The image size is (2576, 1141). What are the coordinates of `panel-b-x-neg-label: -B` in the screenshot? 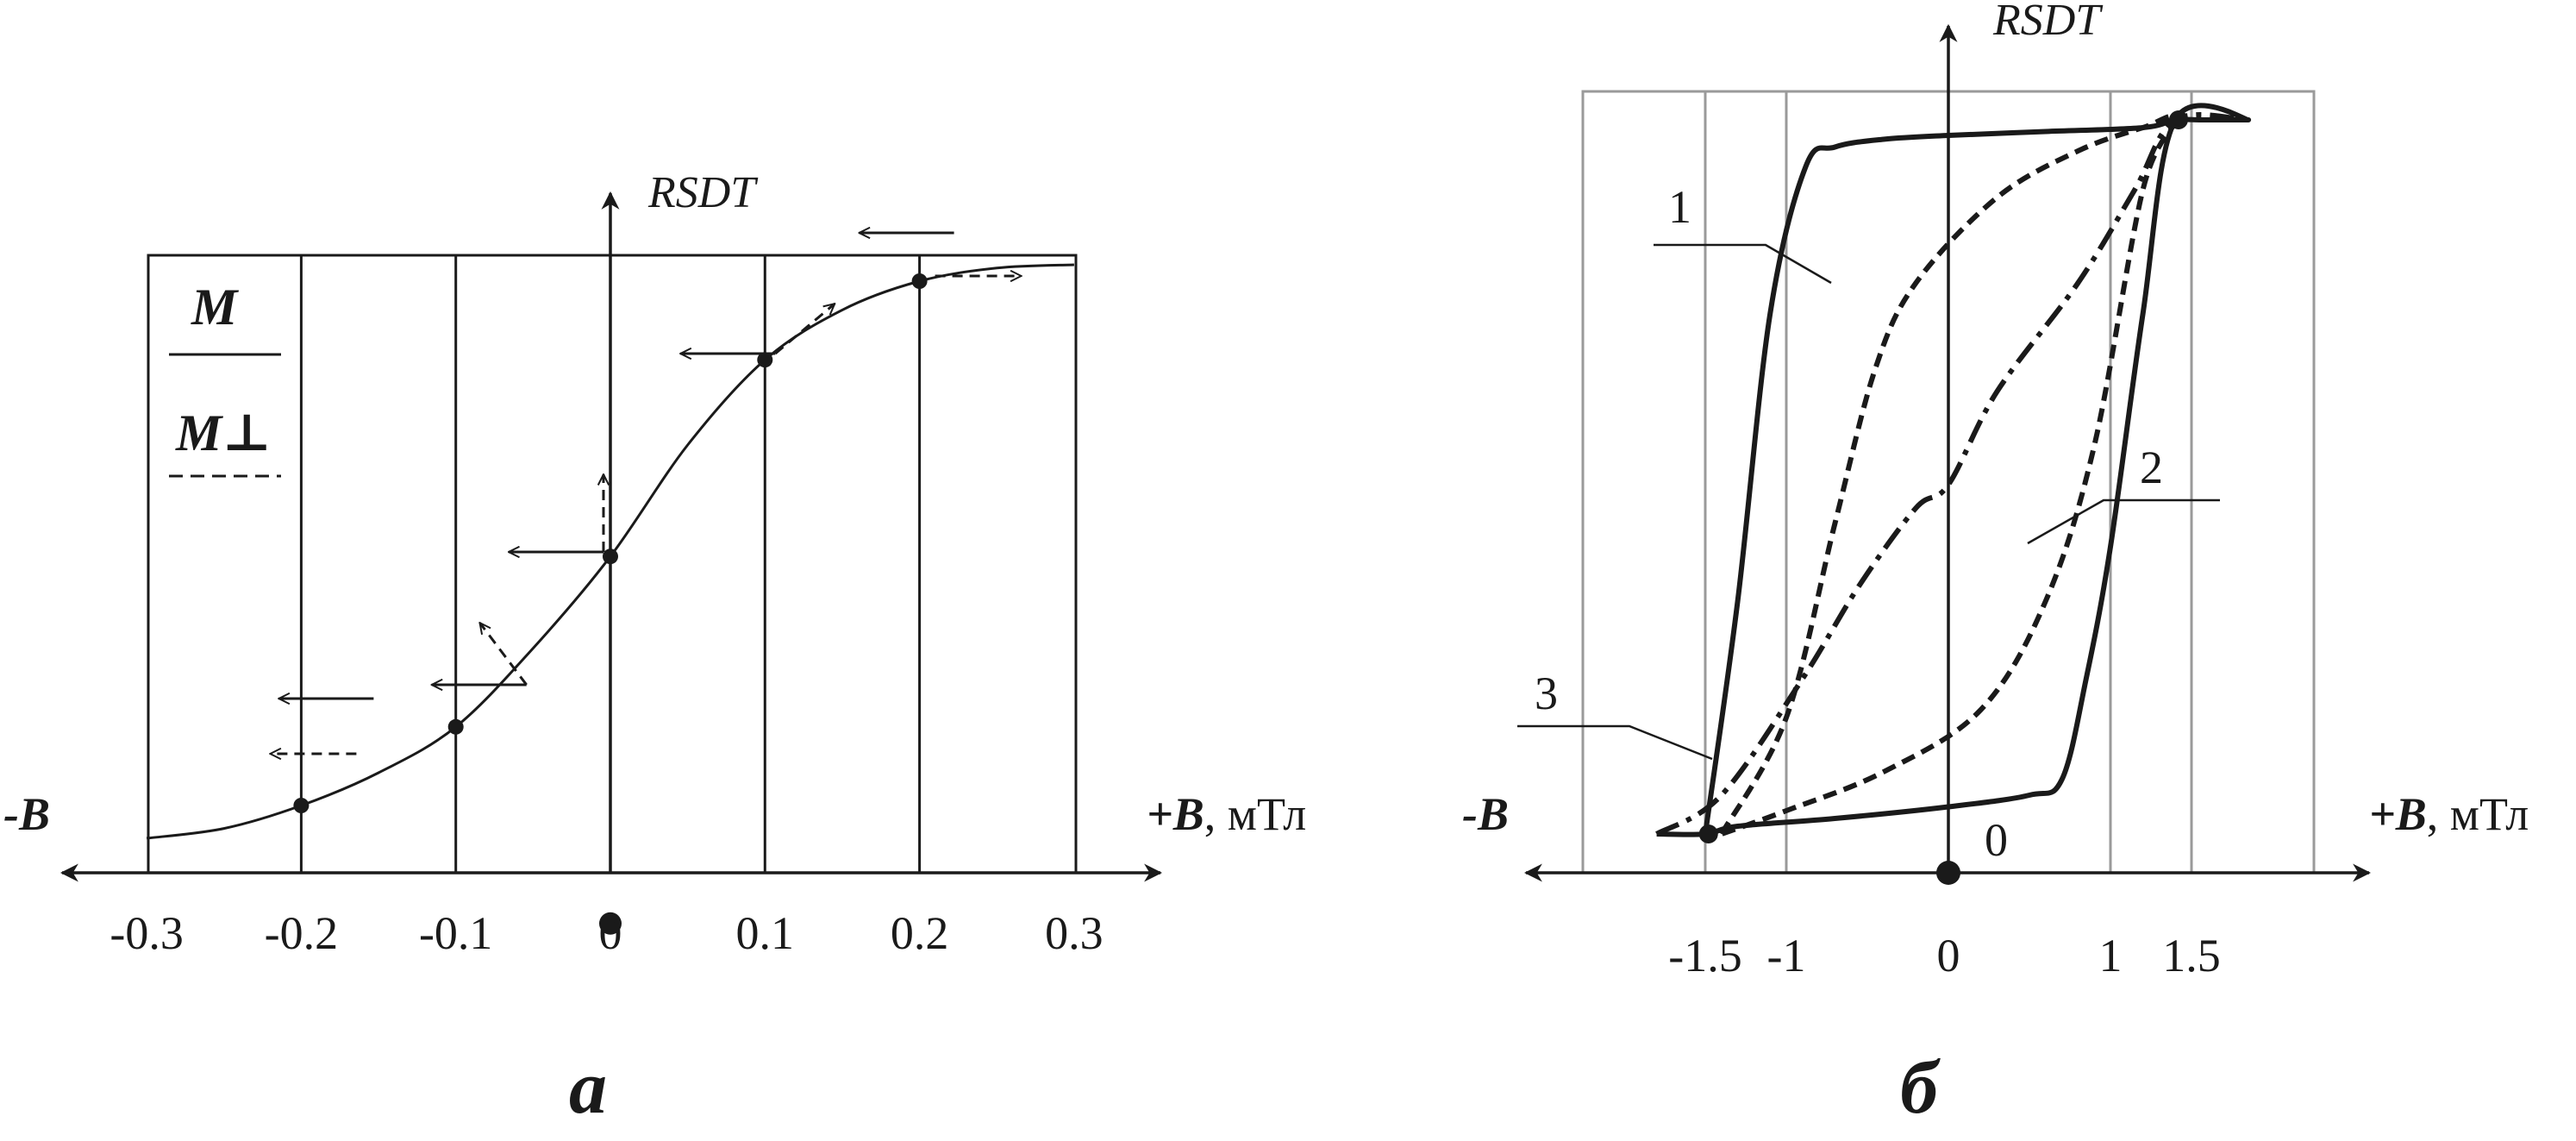 It's located at (1486, 814).